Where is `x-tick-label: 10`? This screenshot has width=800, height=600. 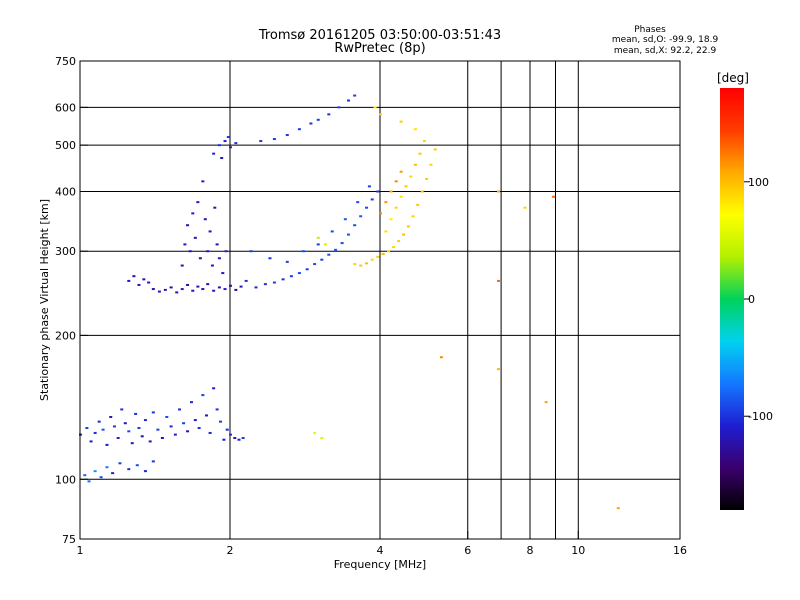 x-tick-label: 10 is located at coordinates (578, 550).